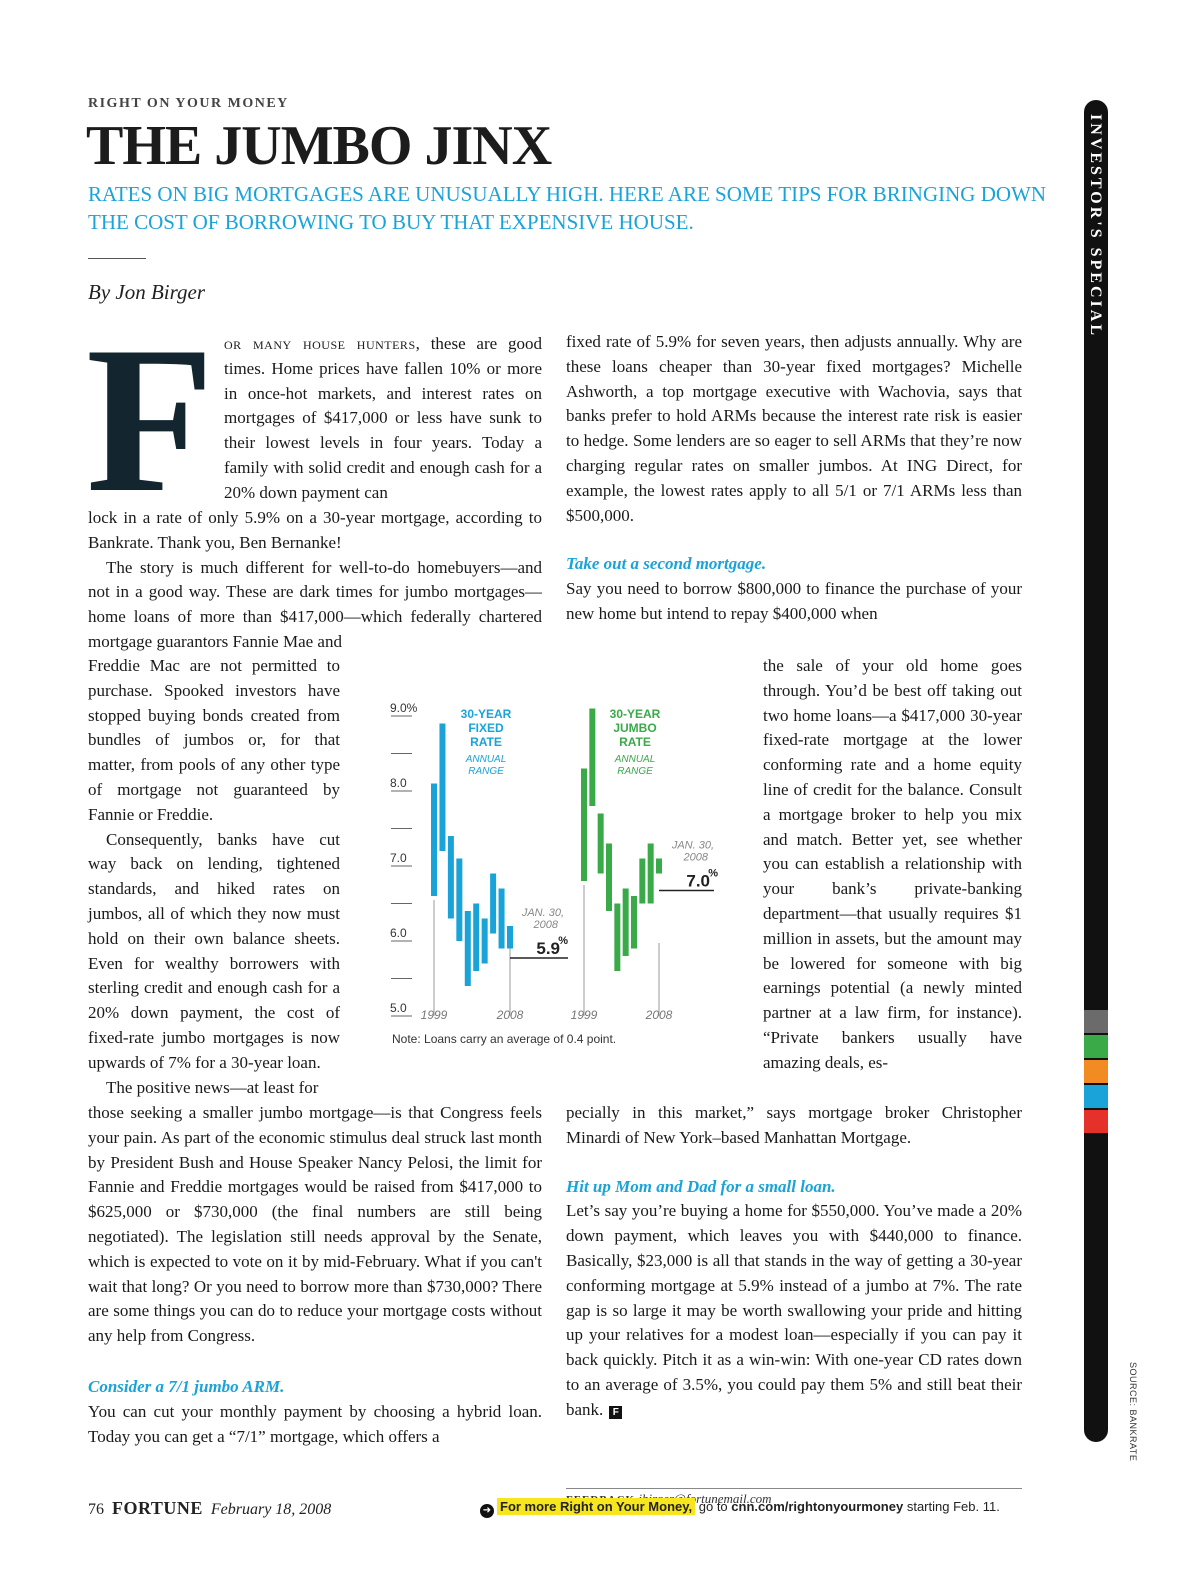 Image resolution: width=1200 pixels, height=1575 pixels. What do you see at coordinates (398, 933) in the screenshot?
I see `y-tick-label: 6.0` at bounding box center [398, 933].